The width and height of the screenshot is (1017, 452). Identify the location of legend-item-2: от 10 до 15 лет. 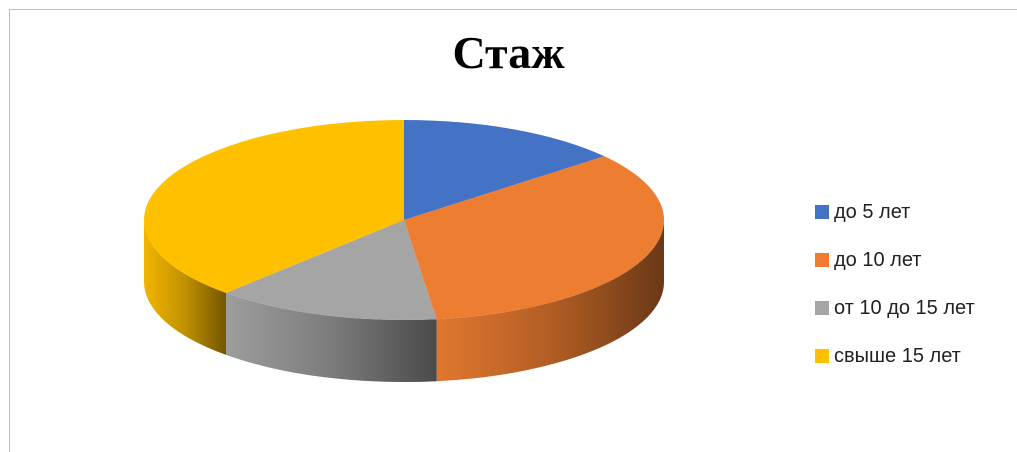
(895, 308).